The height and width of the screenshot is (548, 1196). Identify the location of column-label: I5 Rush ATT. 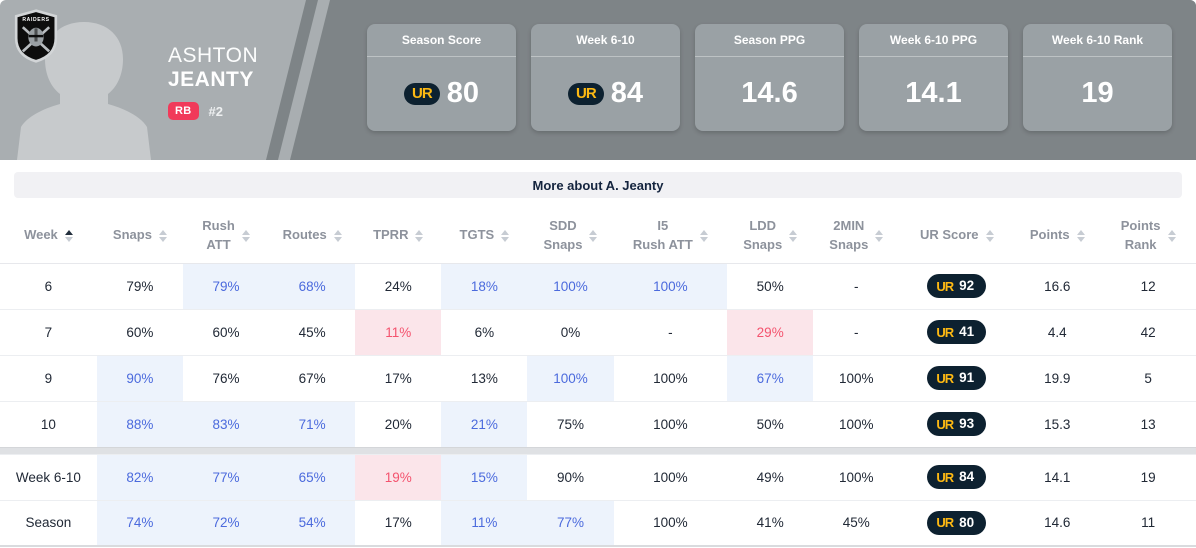
(662, 234).